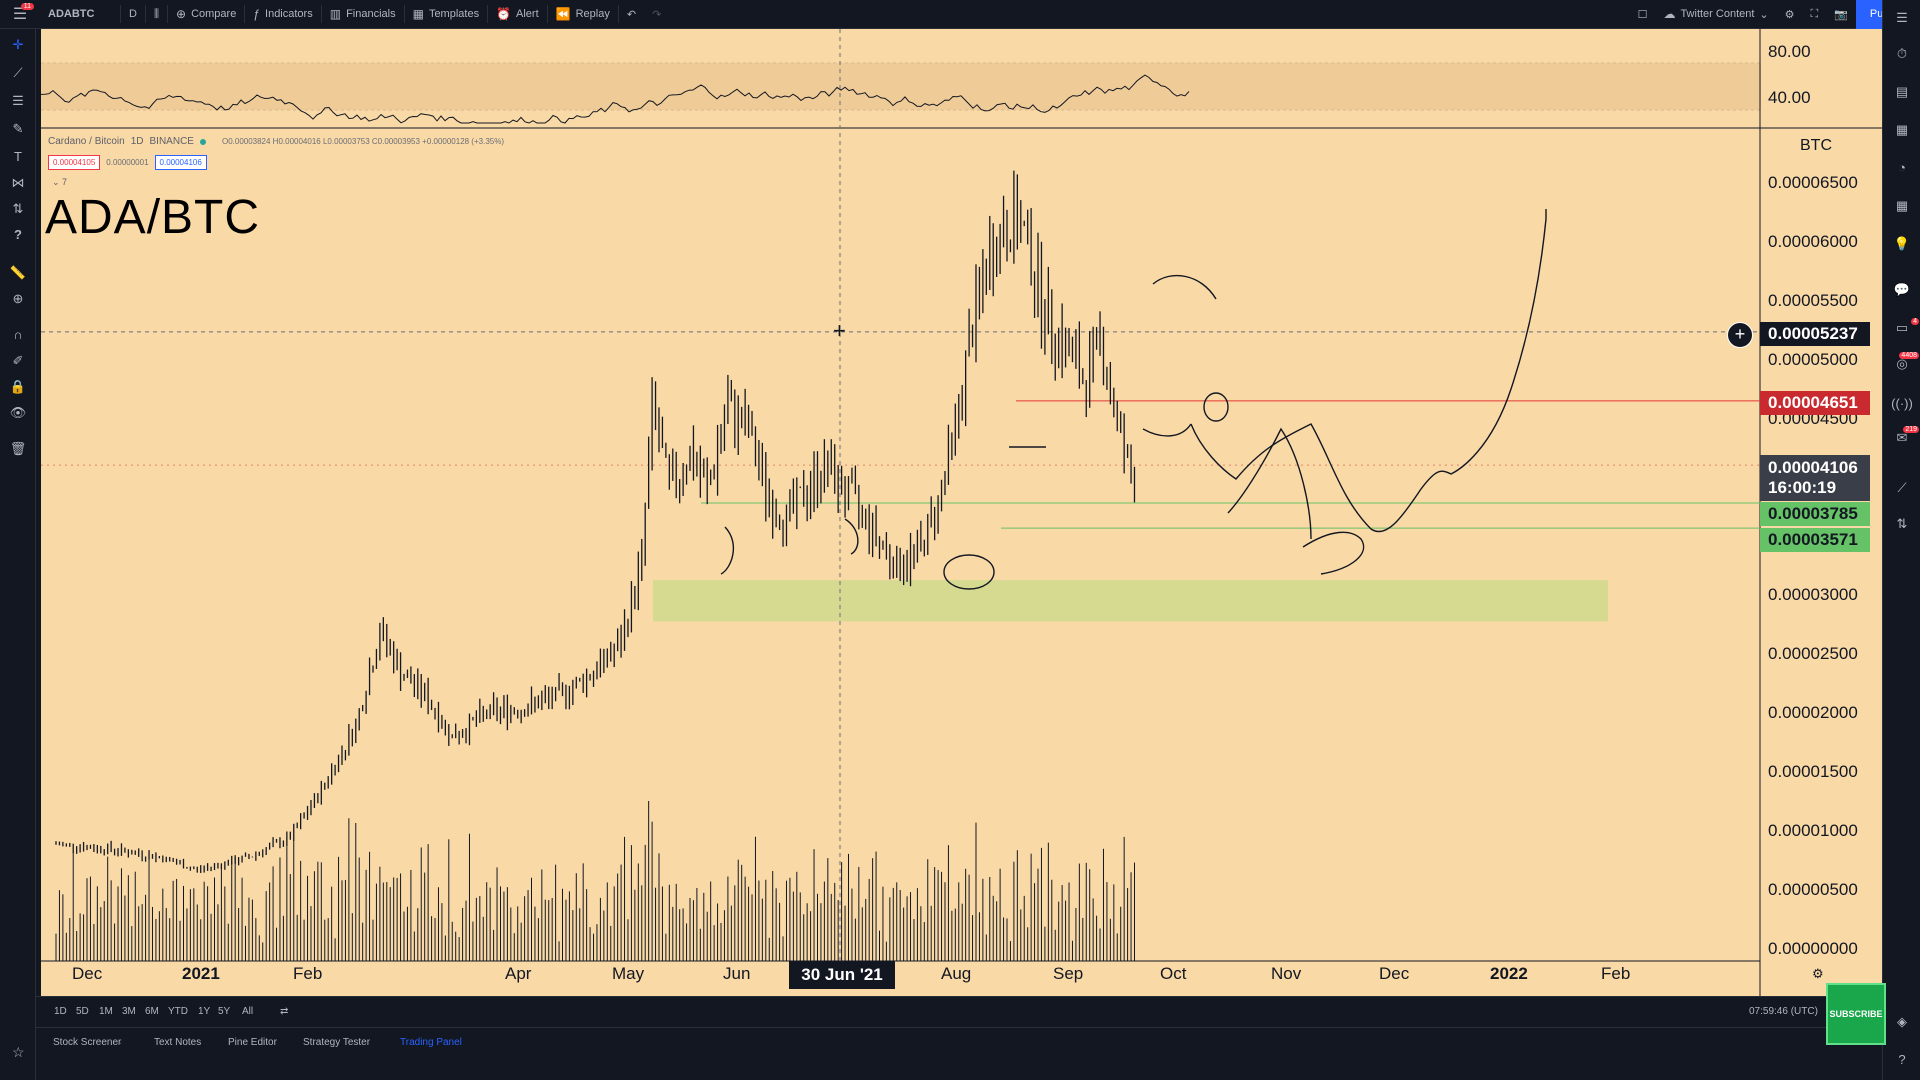 This screenshot has width=1920, height=1080. I want to click on tab-strategy-tester: Strategy Tester, so click(337, 1042).